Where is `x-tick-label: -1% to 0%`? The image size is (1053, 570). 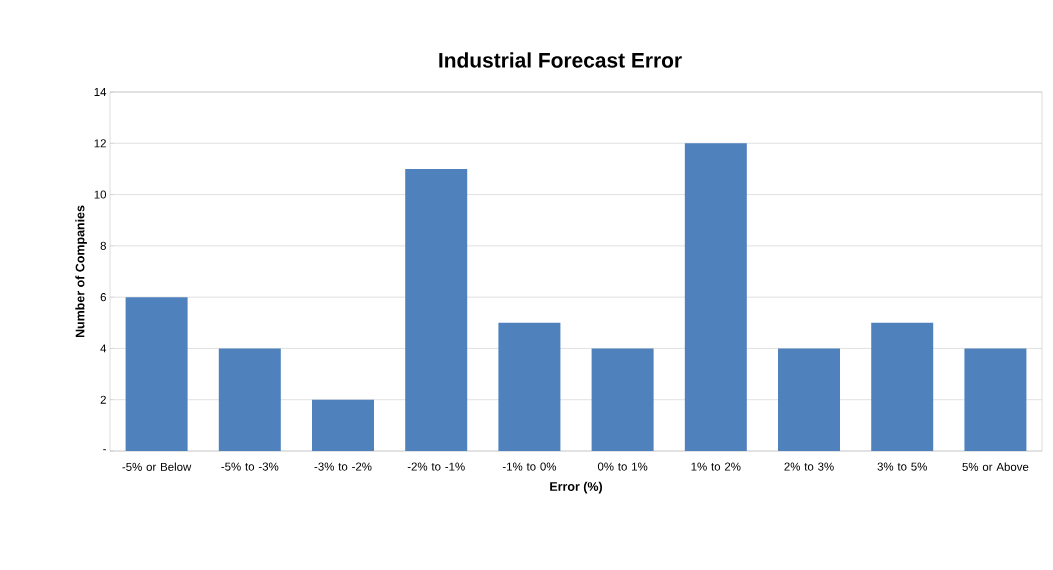
x-tick-label: -1% to 0% is located at coordinates (529, 466).